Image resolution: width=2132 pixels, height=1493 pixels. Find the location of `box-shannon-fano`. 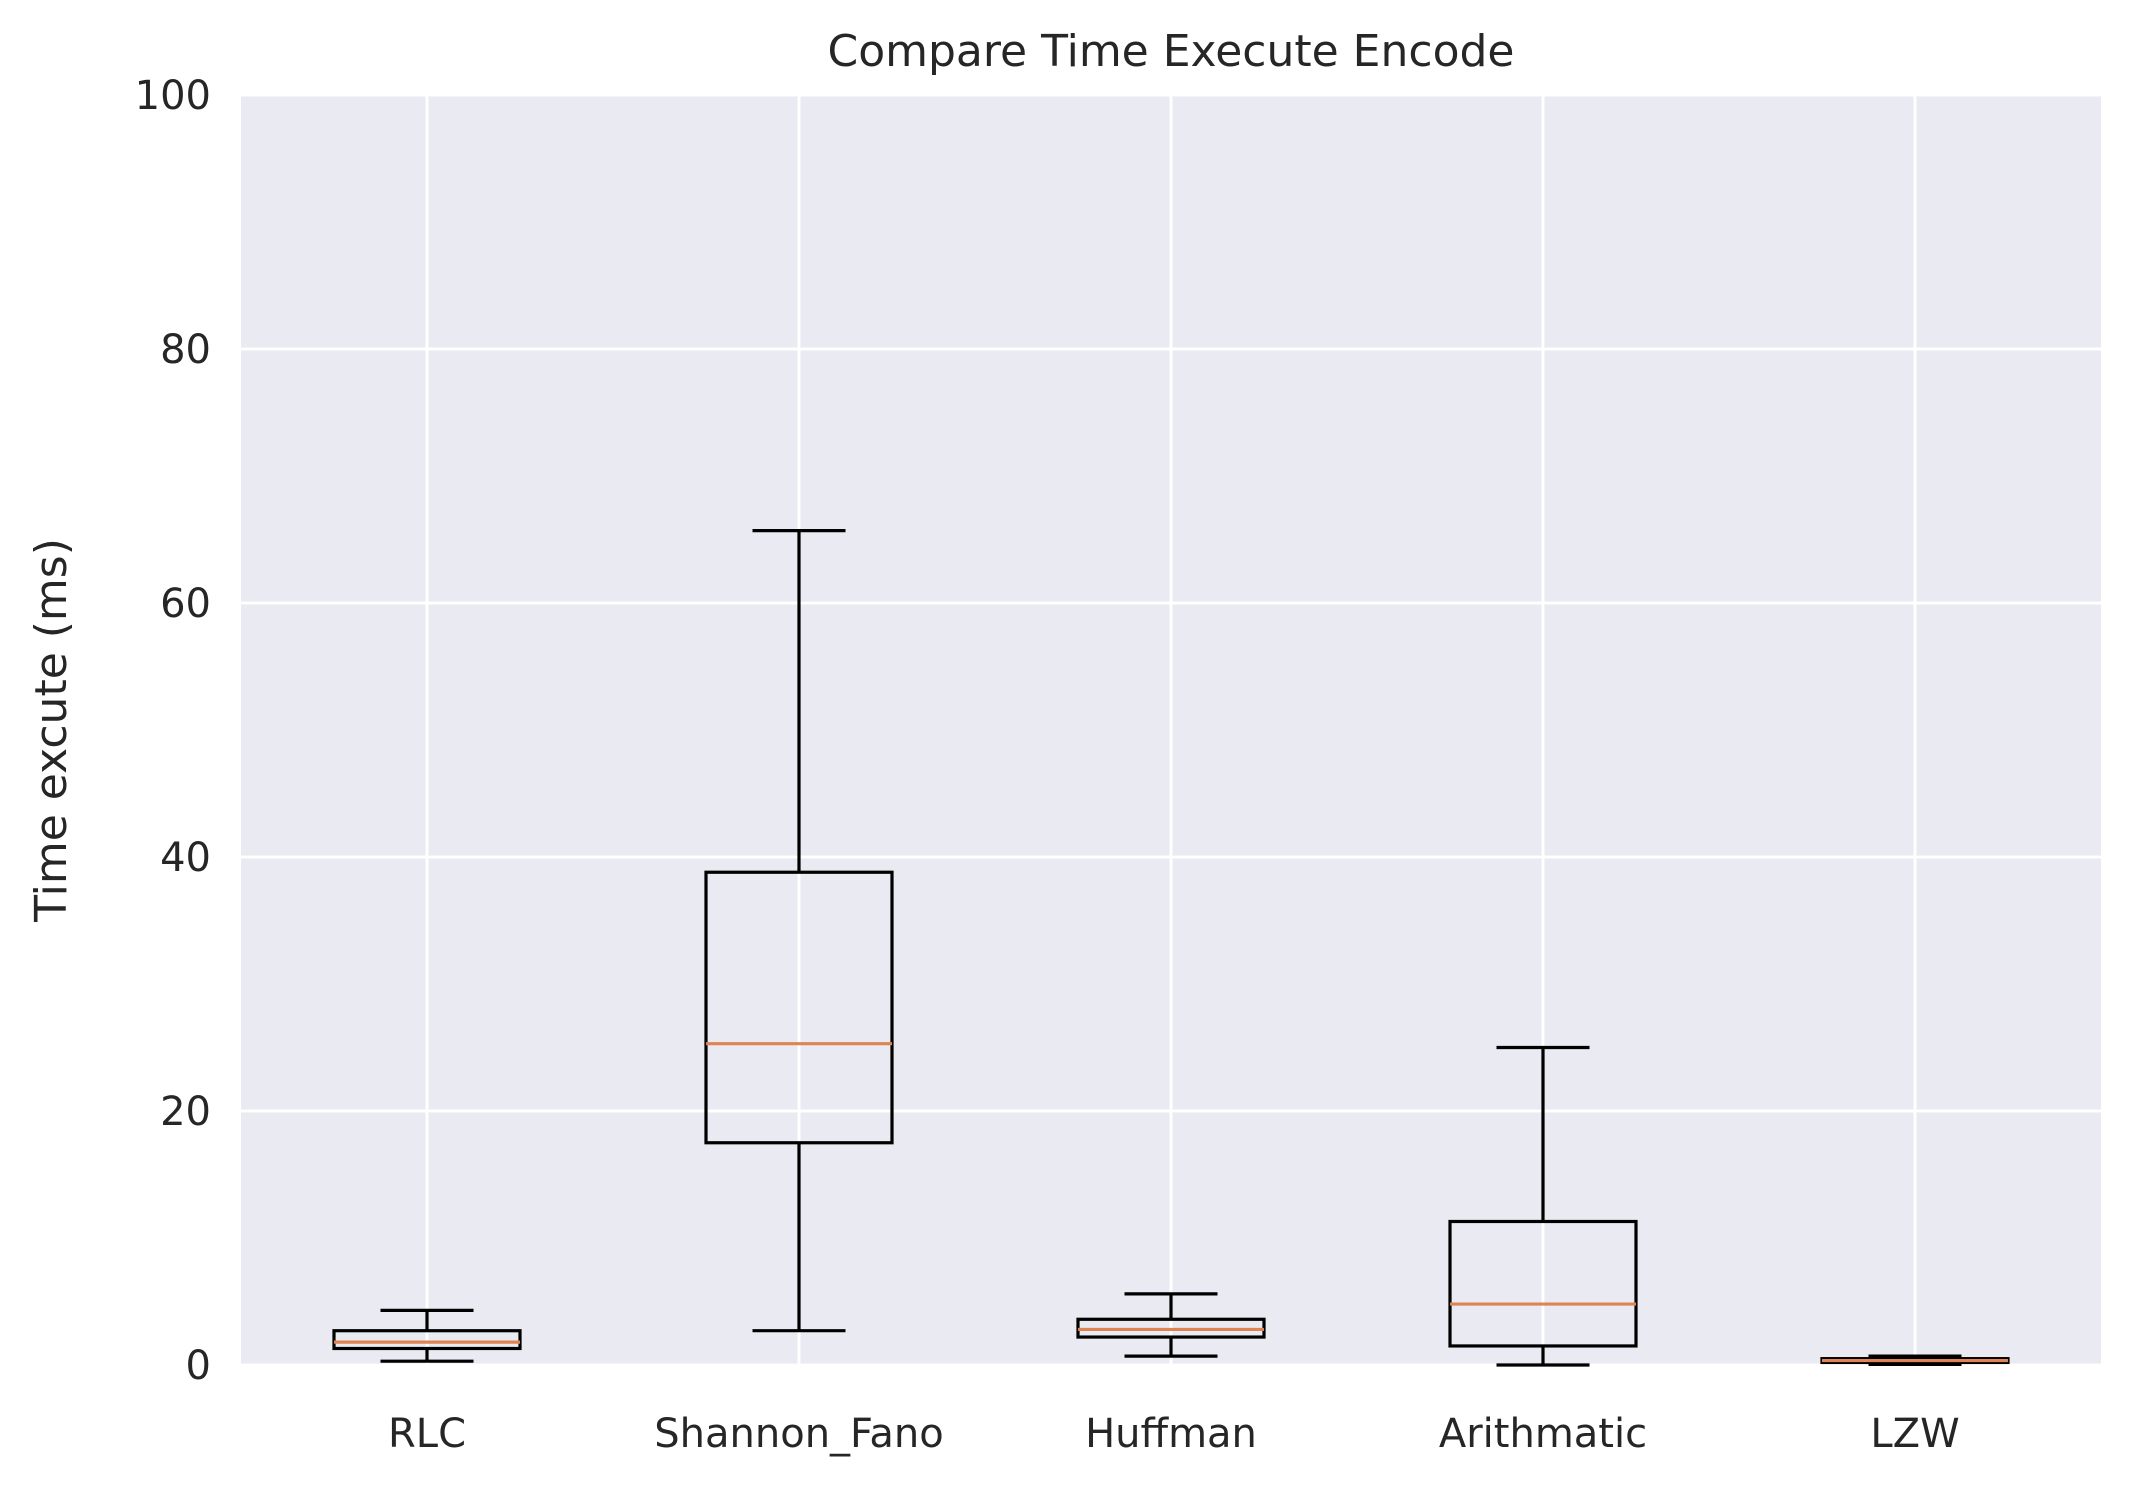

box-shannon-fano is located at coordinates (799, 931).